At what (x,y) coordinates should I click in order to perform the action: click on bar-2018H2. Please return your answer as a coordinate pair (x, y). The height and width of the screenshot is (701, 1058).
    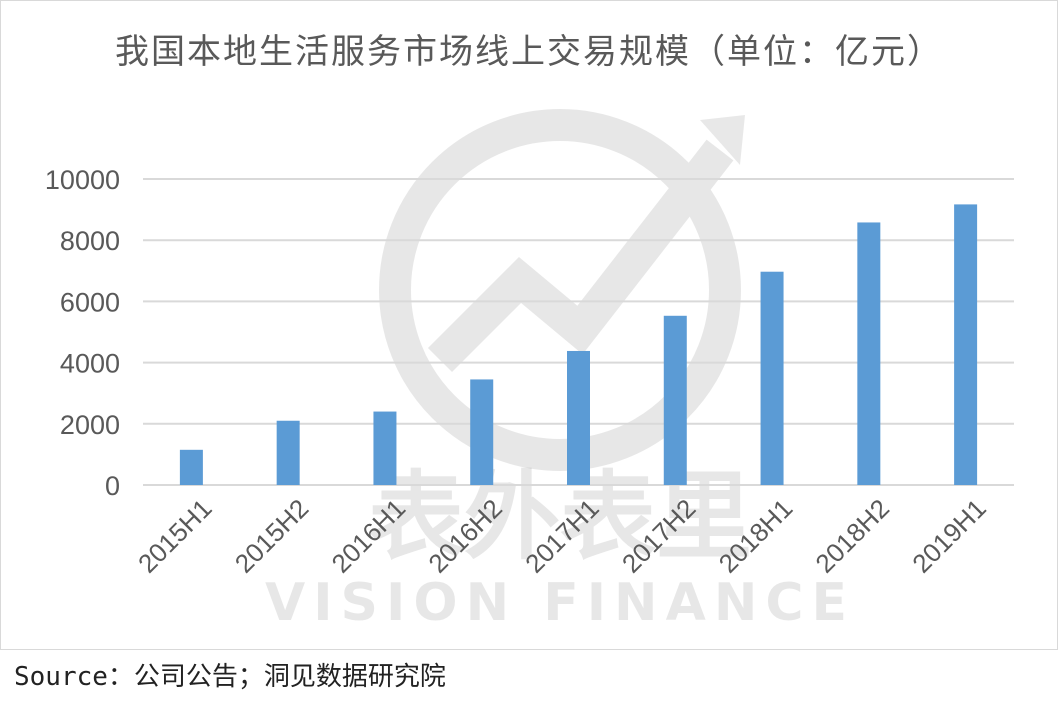
    Looking at the image, I should click on (869, 353).